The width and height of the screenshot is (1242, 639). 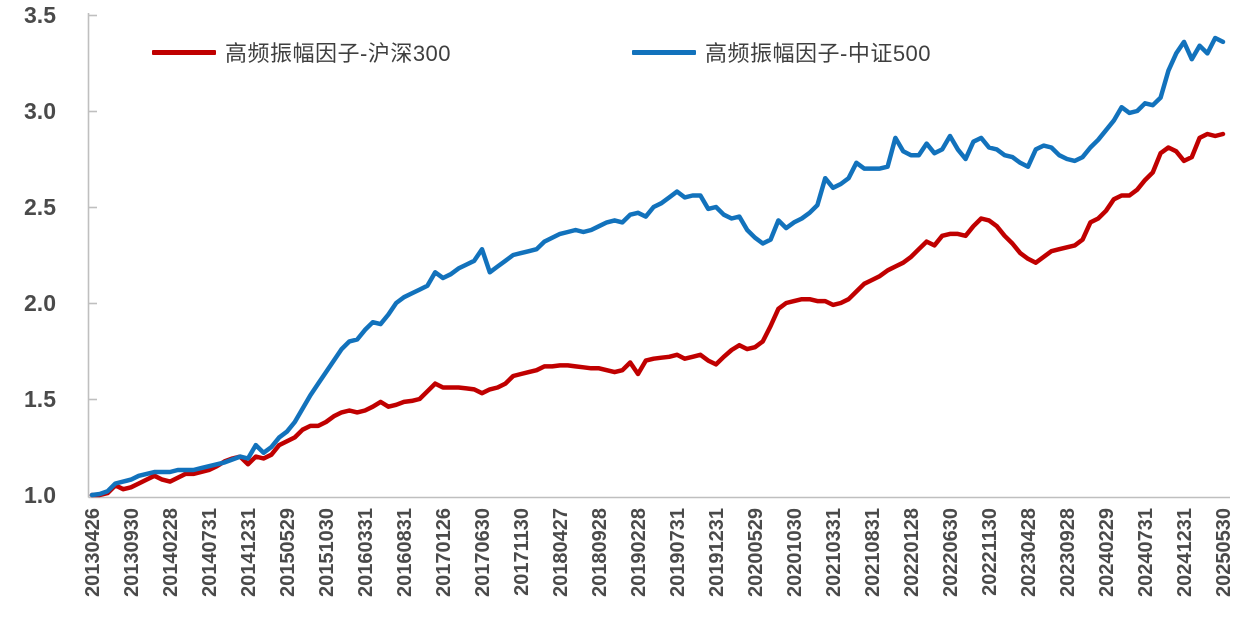 What do you see at coordinates (40, 399) in the screenshot?
I see `y-axis-label: 1.5` at bounding box center [40, 399].